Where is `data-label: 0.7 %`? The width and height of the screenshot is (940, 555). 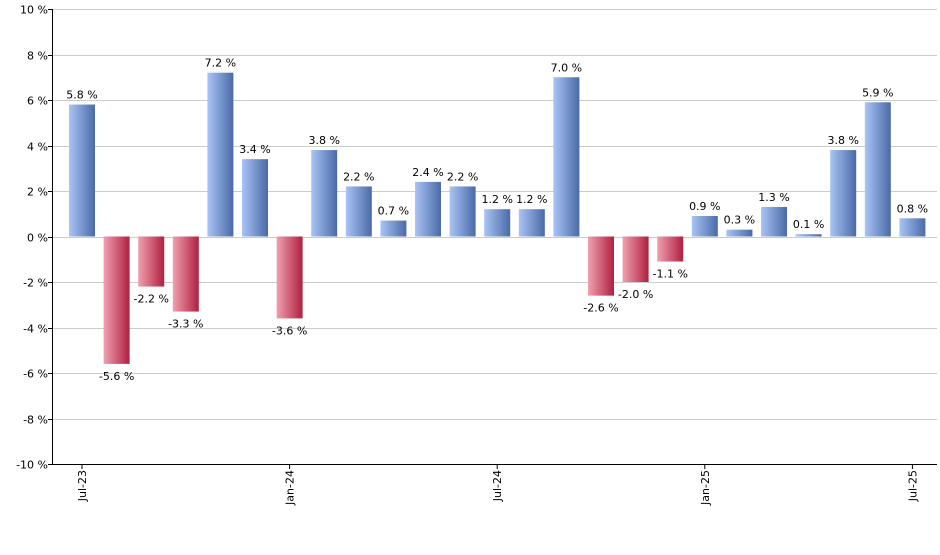
data-label: 0.7 % is located at coordinates (393, 211).